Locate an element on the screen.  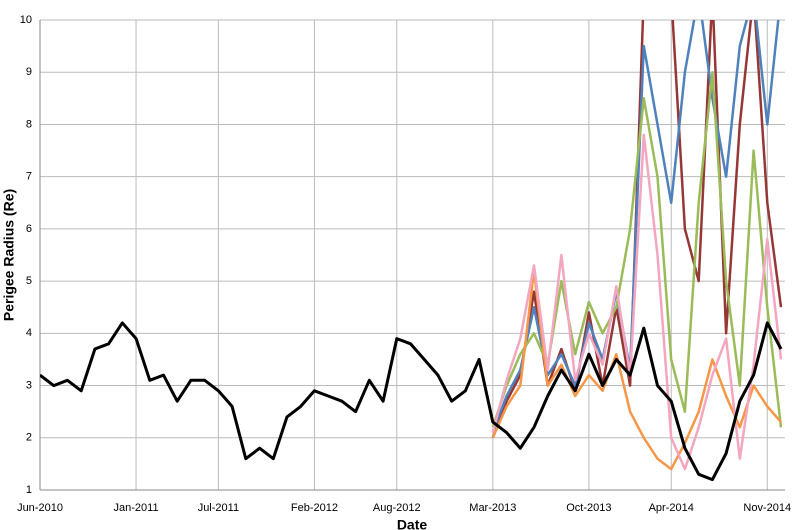
x-tick-label: Jul-2011 is located at coordinates (218, 508).